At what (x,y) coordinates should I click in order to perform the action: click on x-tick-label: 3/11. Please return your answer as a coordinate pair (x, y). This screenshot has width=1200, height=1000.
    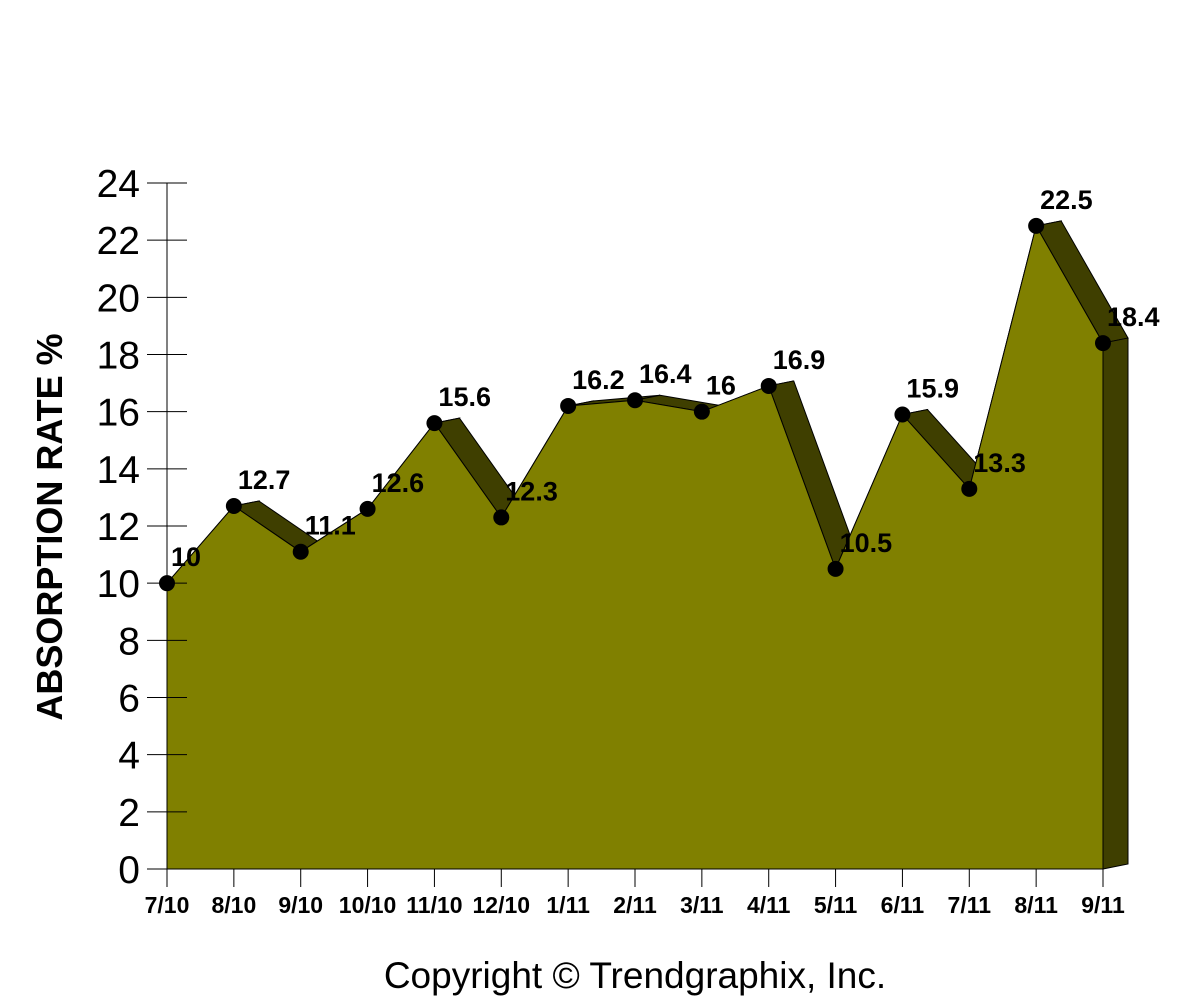
    Looking at the image, I should click on (702, 905).